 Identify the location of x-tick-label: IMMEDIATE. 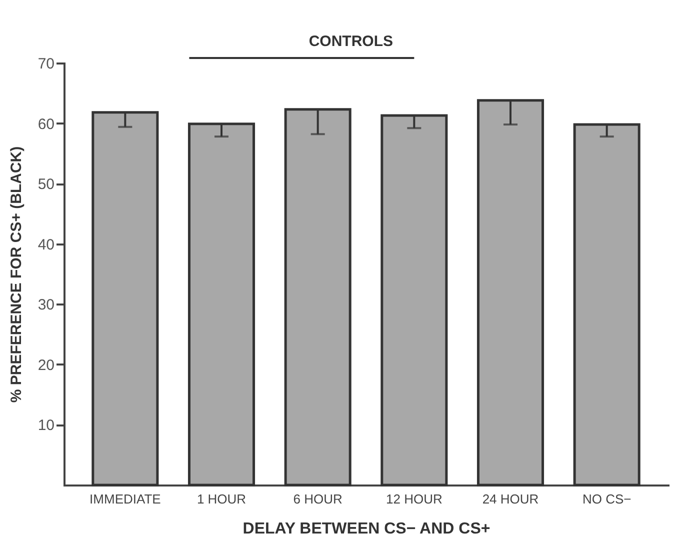
(126, 499).